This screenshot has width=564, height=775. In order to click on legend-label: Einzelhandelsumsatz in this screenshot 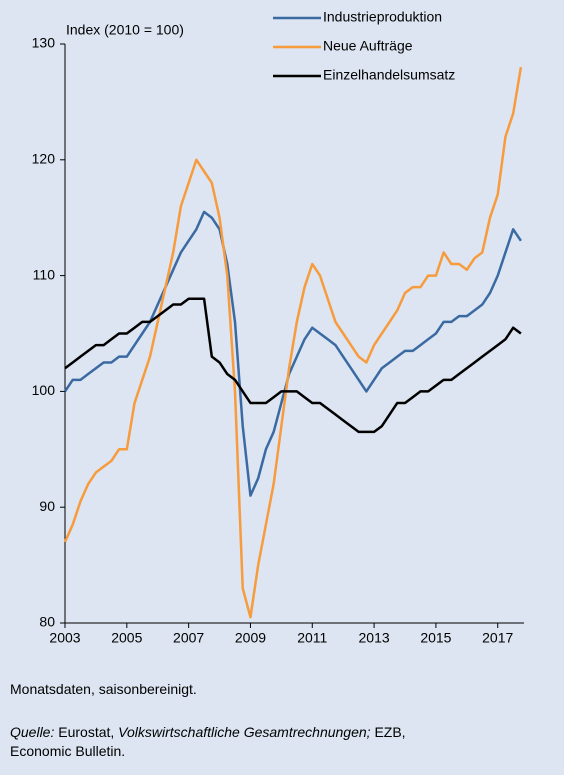, I will do `click(389, 75)`.